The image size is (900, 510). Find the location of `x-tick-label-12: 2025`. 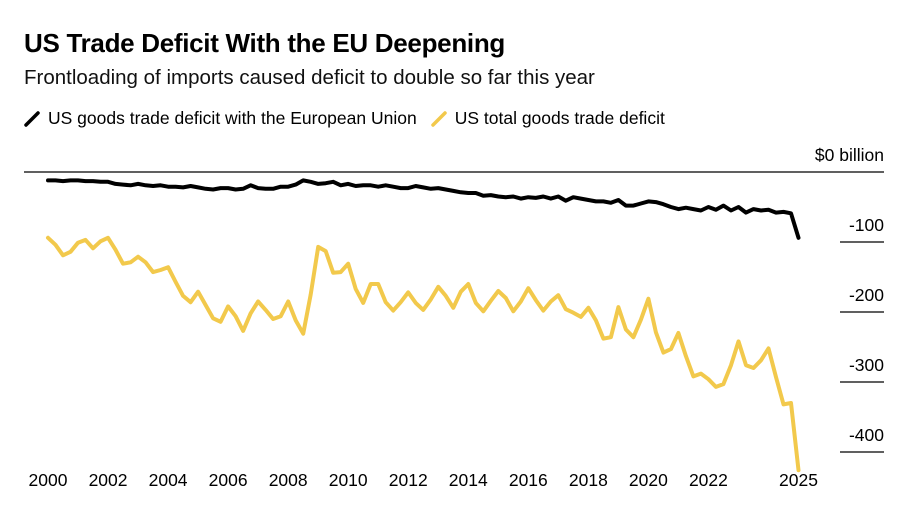

x-tick-label-12: 2025 is located at coordinates (798, 480).